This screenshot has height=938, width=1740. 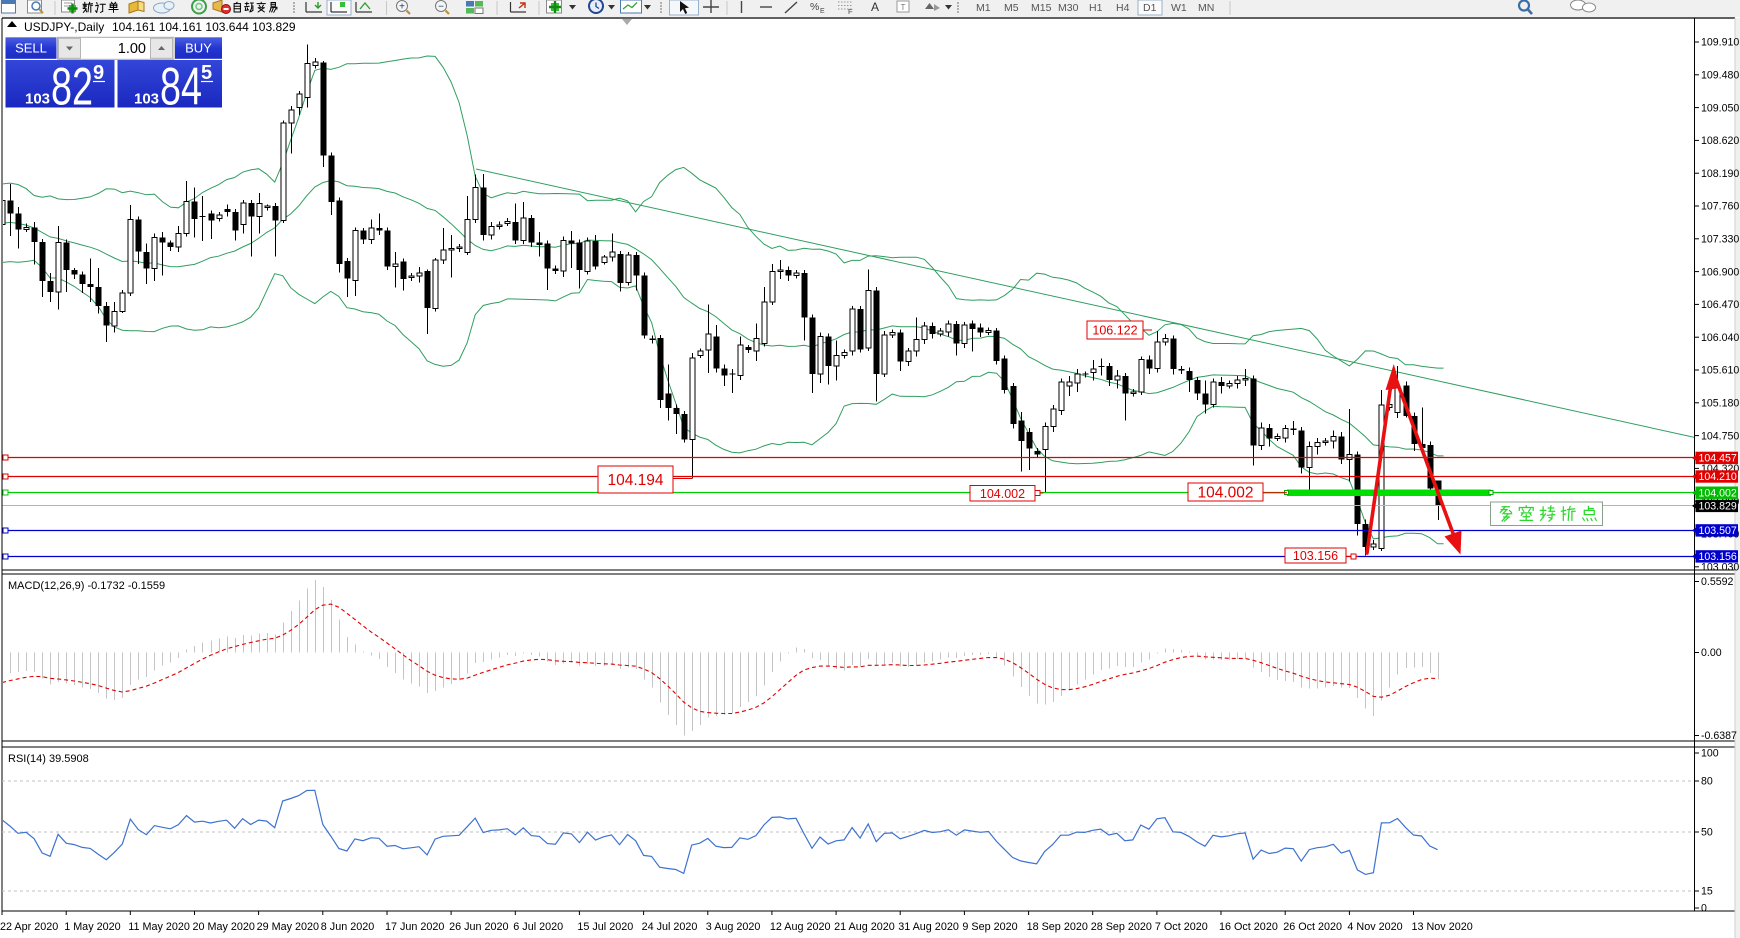 What do you see at coordinates (1374, 927) in the screenshot?
I see `svg-text: 4 Nov 2020` at bounding box center [1374, 927].